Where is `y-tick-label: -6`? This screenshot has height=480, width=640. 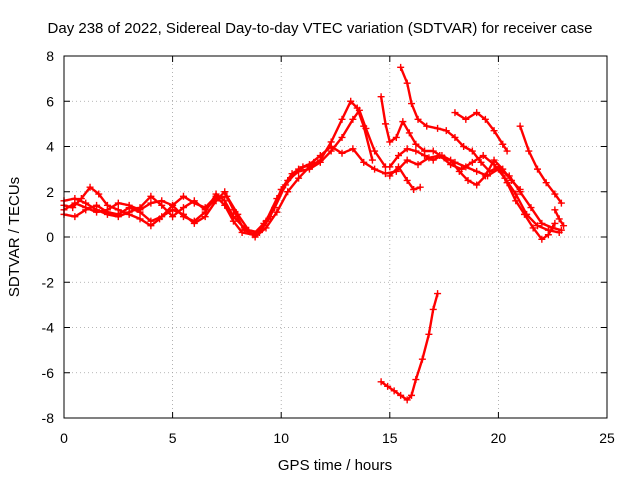
y-tick-label: -6 is located at coordinates (48, 373).